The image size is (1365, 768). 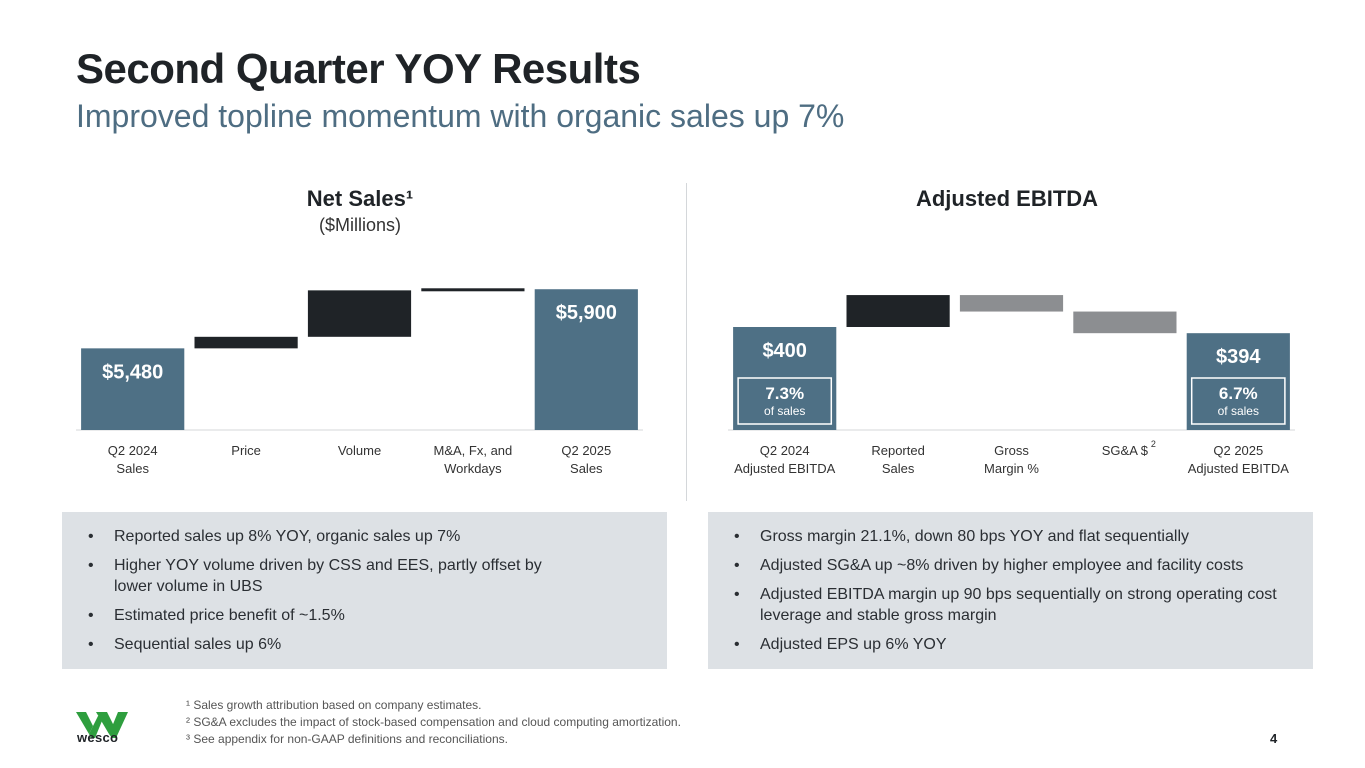 What do you see at coordinates (1238, 393) in the screenshot?
I see `margin-value: 6.7%` at bounding box center [1238, 393].